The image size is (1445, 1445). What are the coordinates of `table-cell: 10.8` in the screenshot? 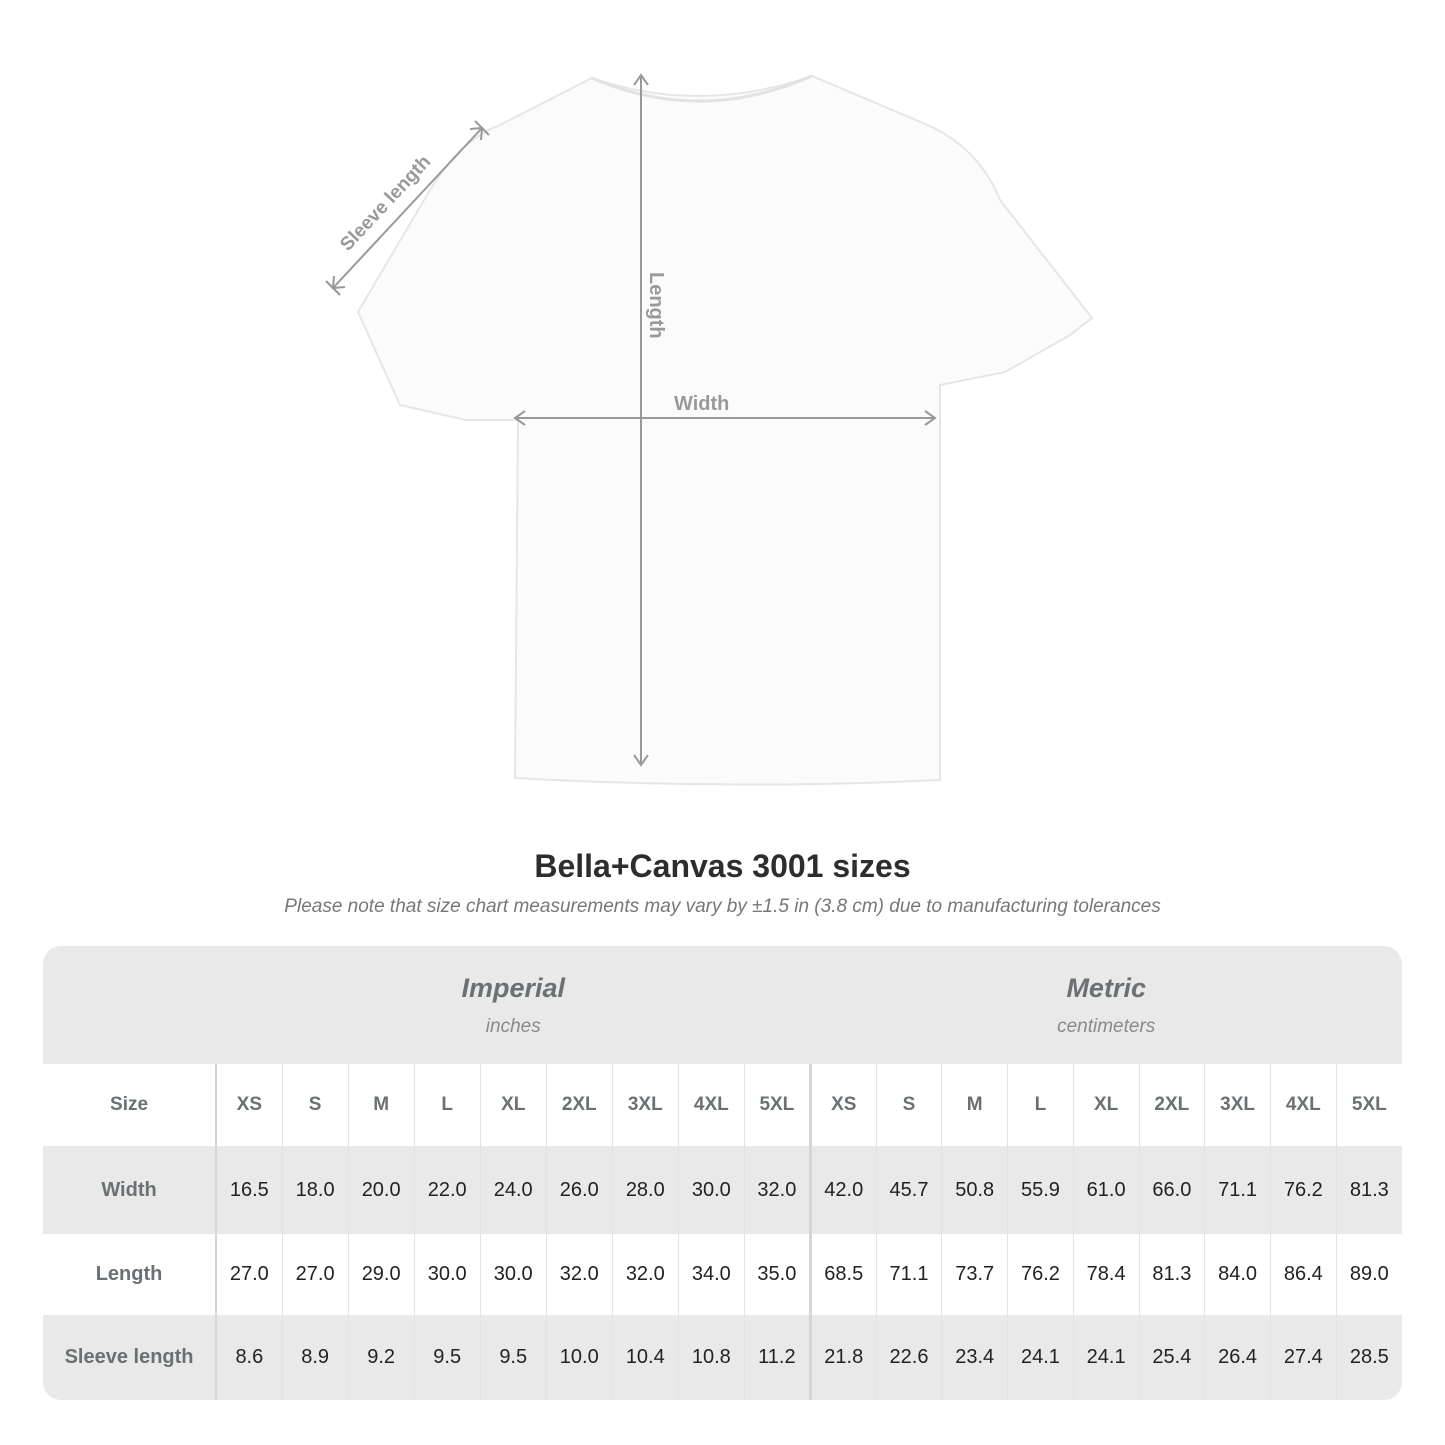 It's located at (711, 1357).